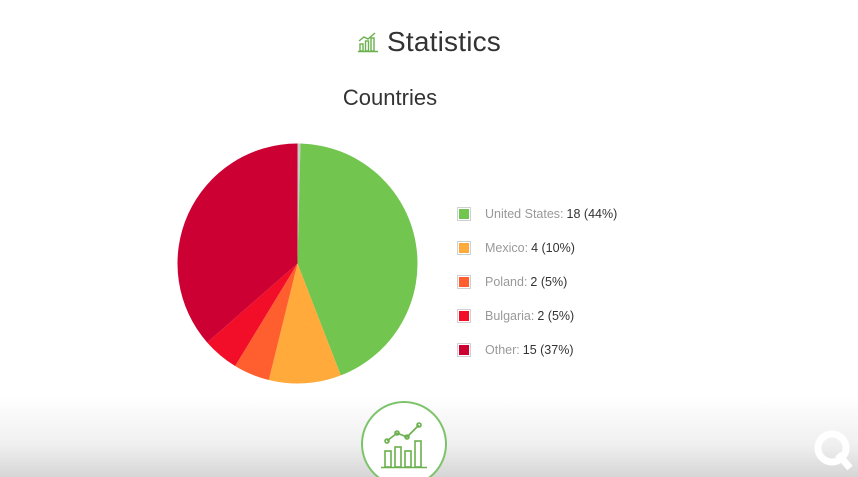  I want to click on pie-slice-bulgaria, so click(252, 315).